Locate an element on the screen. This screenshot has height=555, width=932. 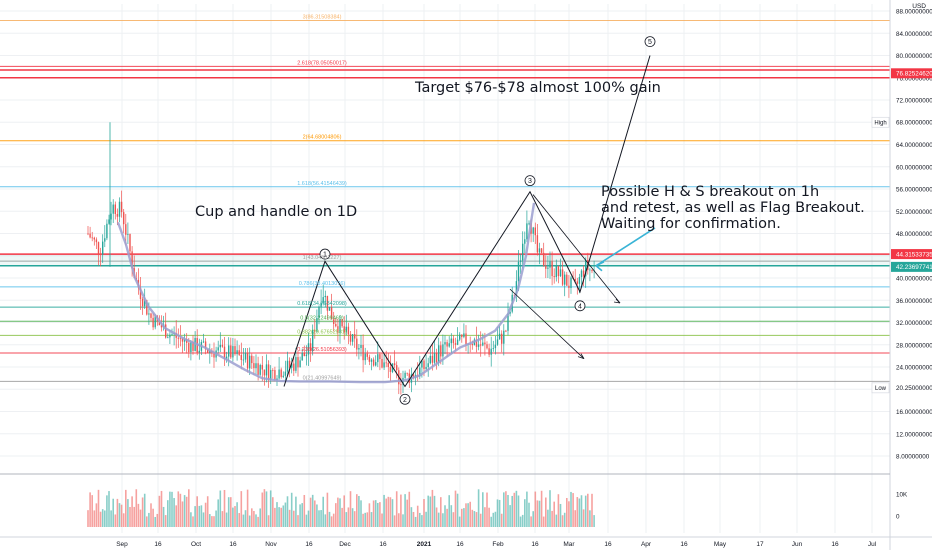
y-tick-label: 16.00000000 is located at coordinates (914, 412).